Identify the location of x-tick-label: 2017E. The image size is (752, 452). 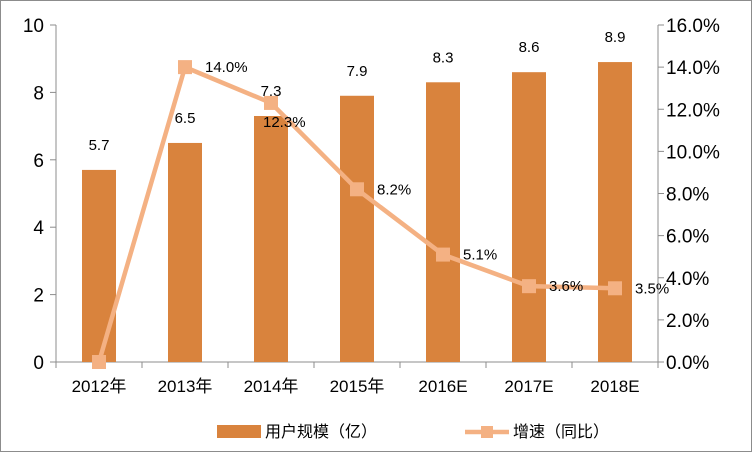
(528, 386).